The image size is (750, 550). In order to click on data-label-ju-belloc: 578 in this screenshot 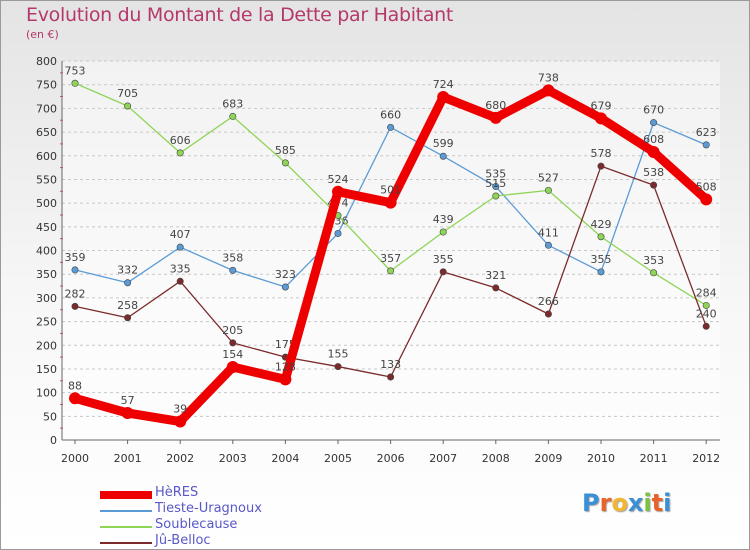, I will do `click(601, 153)`.